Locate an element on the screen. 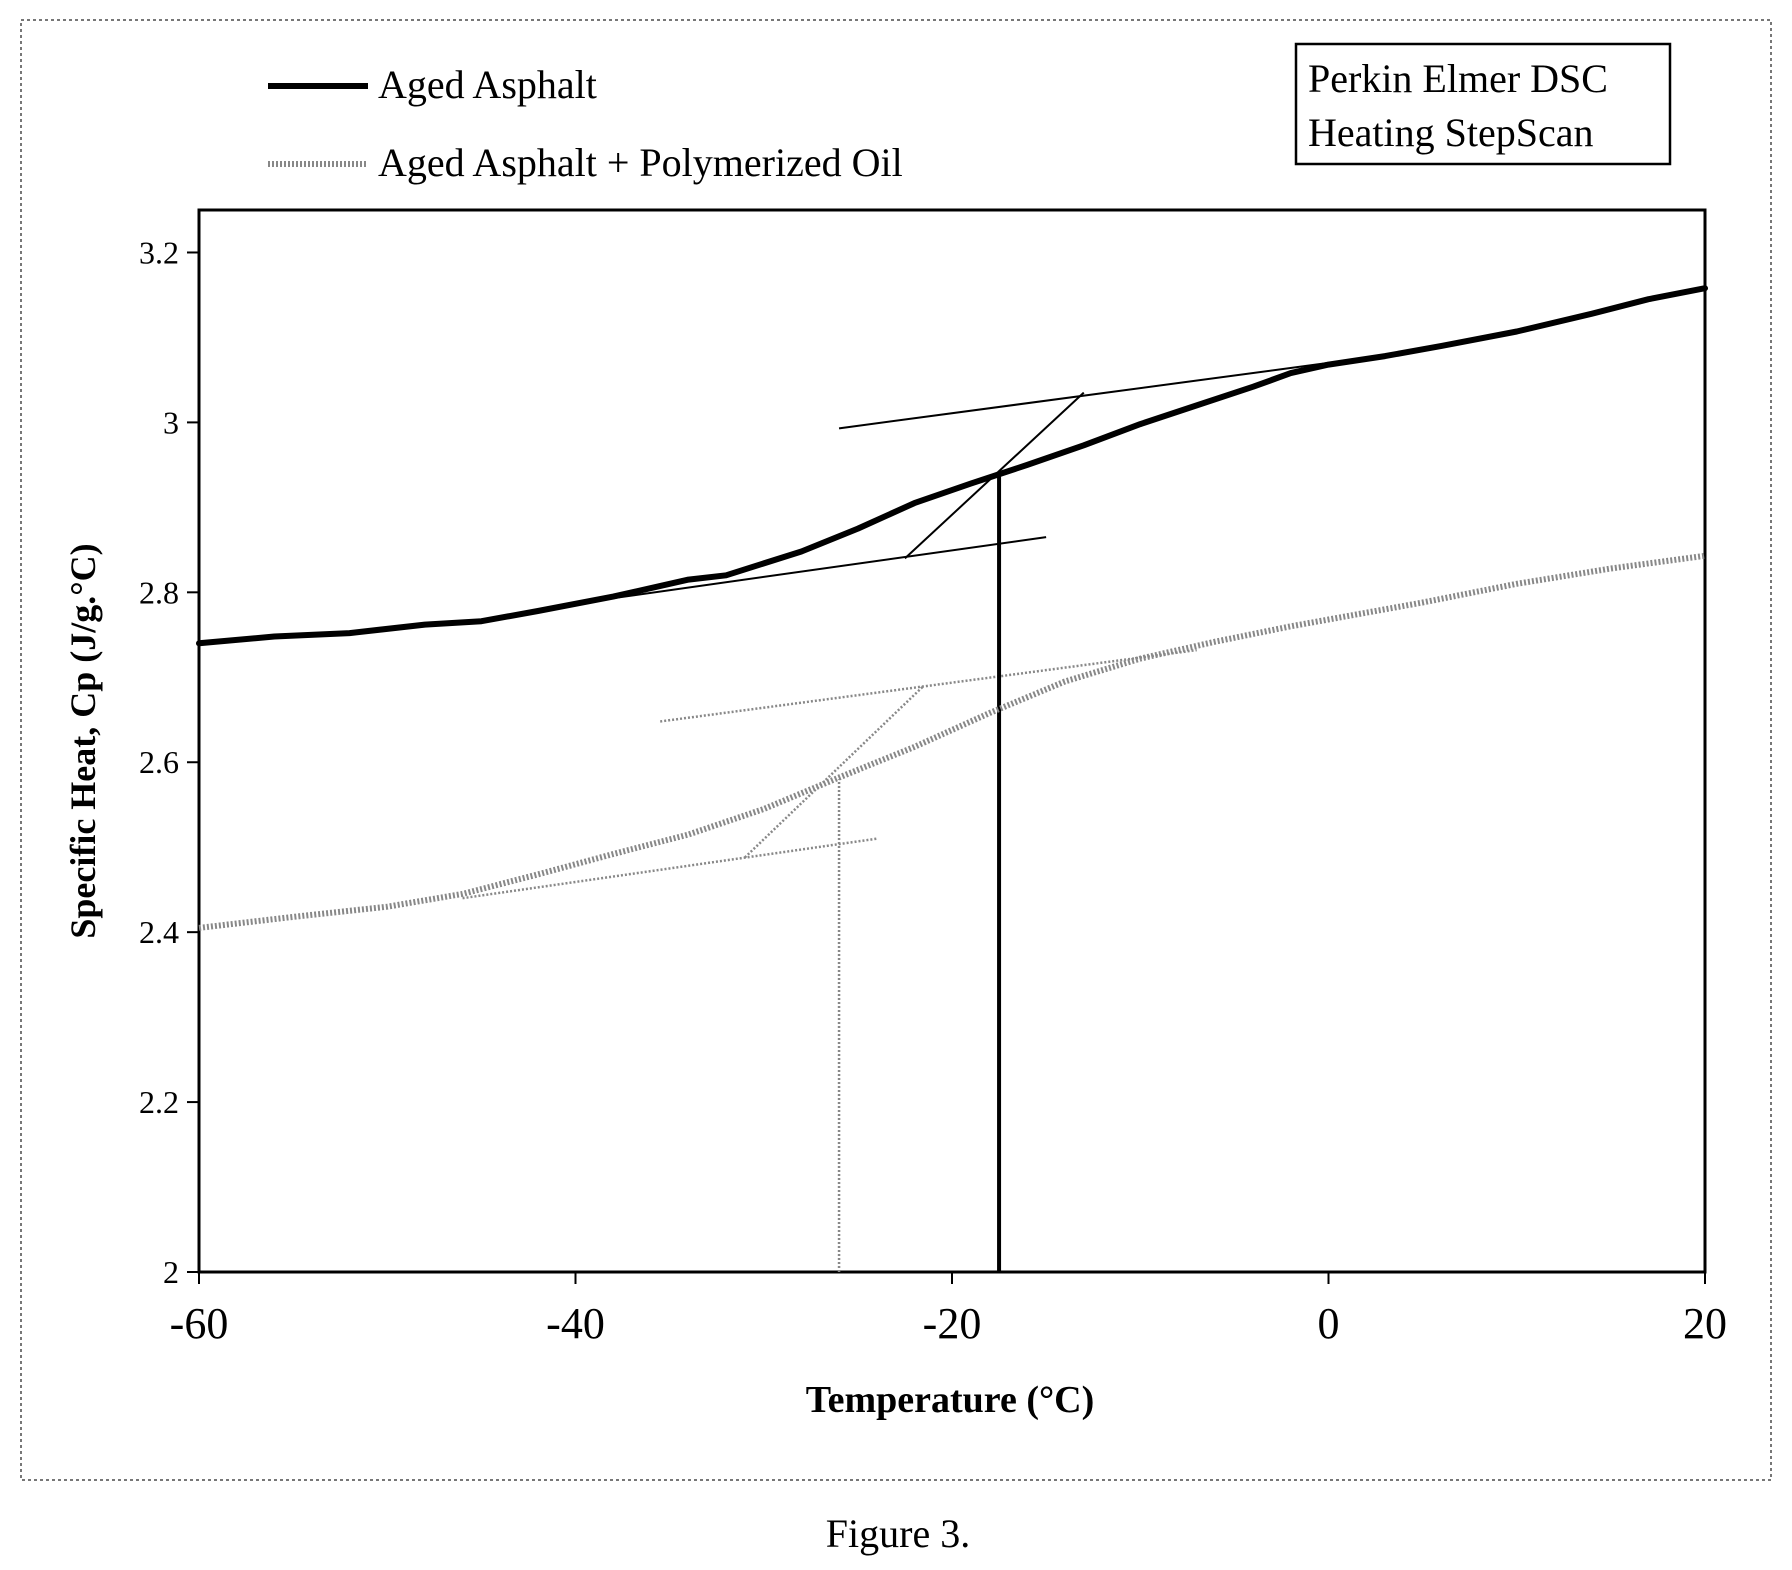  x-tick-label-1: -40 is located at coordinates (575, 1323).